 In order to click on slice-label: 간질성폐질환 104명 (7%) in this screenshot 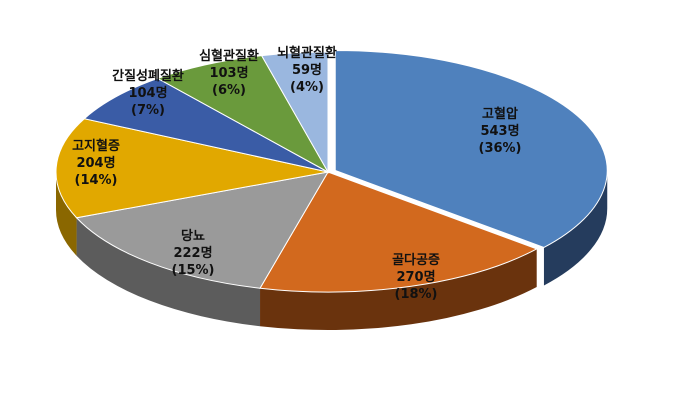, I will do `click(148, 93)`.